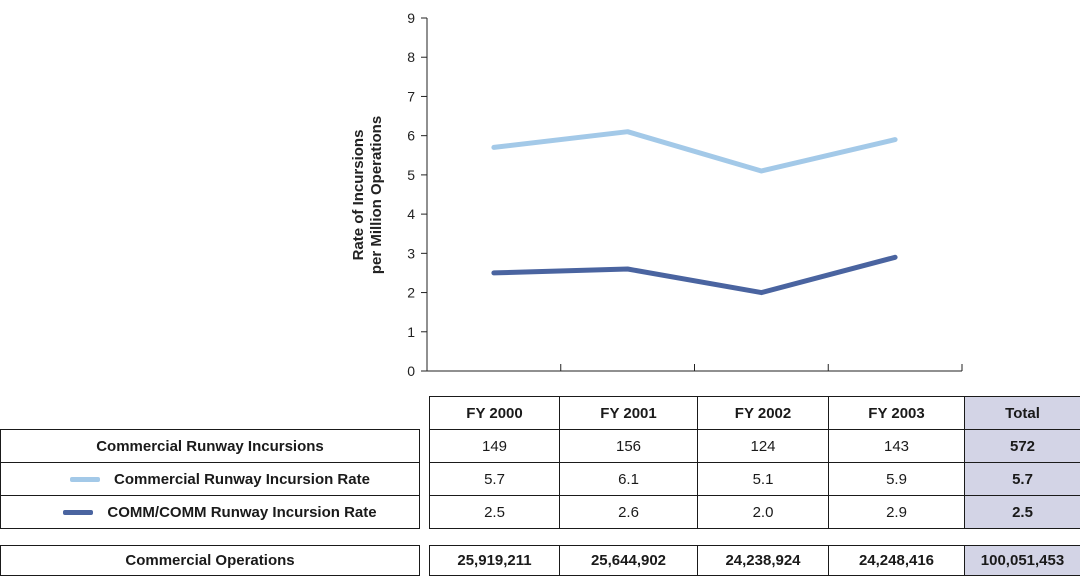  What do you see at coordinates (411, 253) in the screenshot?
I see `y-tick-label: 3` at bounding box center [411, 253].